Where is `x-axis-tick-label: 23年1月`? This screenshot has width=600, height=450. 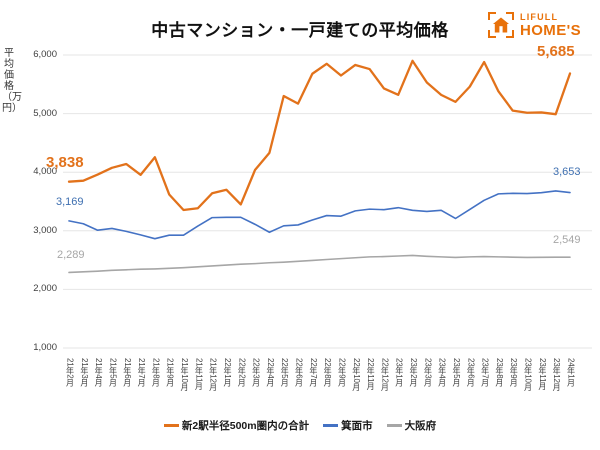 x-axis-tick-label: 23年1月 is located at coordinates (399, 372).